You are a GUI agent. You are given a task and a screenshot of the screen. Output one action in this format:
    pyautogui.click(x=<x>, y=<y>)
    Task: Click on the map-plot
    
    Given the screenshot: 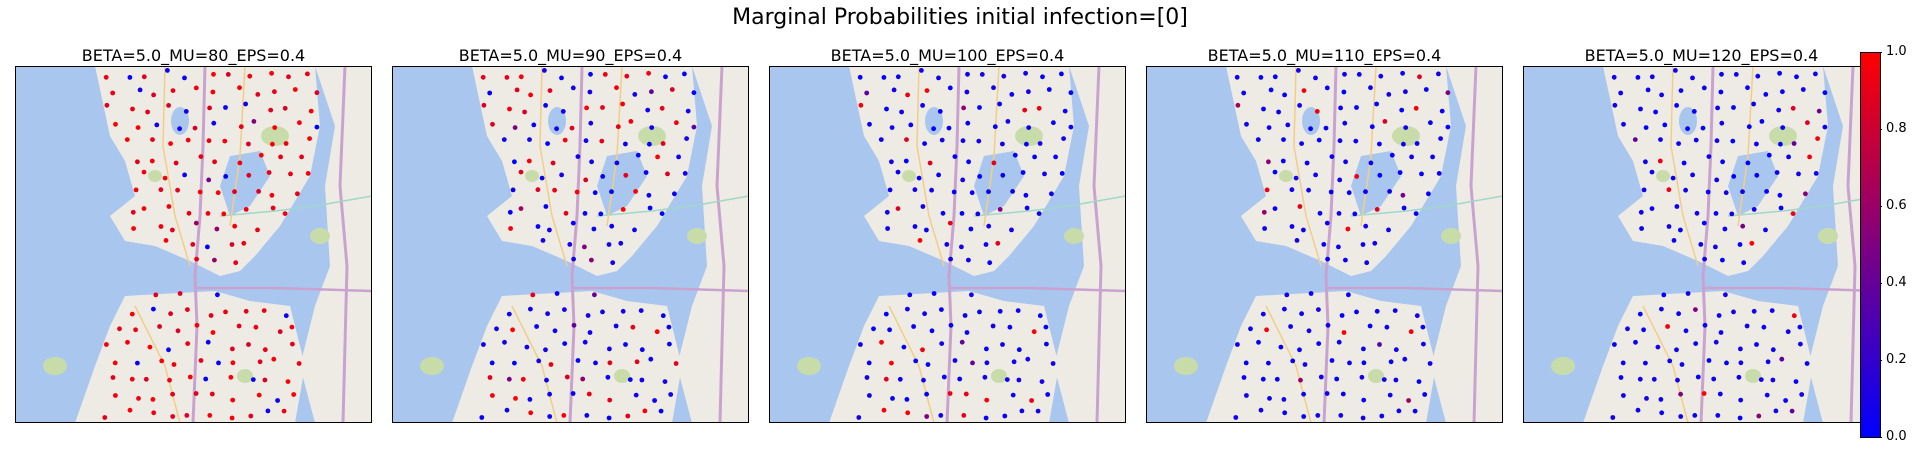 What is the action you would take?
    pyautogui.click(x=1701, y=244)
    